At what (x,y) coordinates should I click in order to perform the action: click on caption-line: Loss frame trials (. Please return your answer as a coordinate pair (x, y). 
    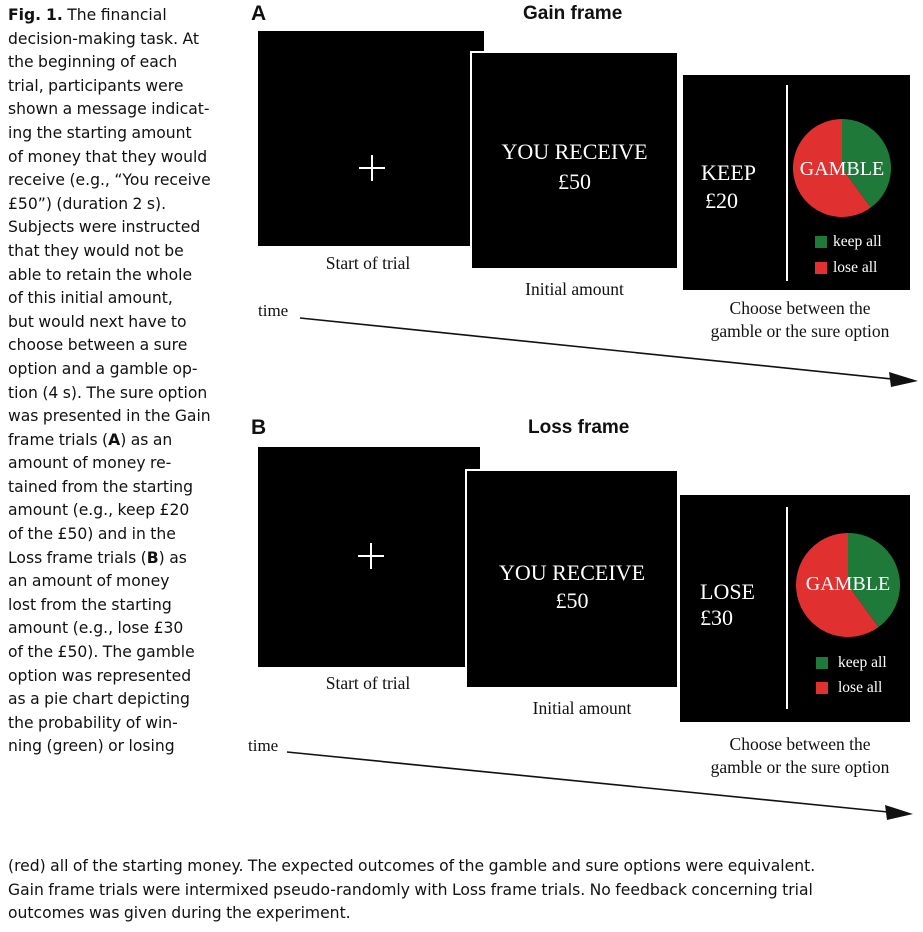
    Looking at the image, I should click on (77, 557).